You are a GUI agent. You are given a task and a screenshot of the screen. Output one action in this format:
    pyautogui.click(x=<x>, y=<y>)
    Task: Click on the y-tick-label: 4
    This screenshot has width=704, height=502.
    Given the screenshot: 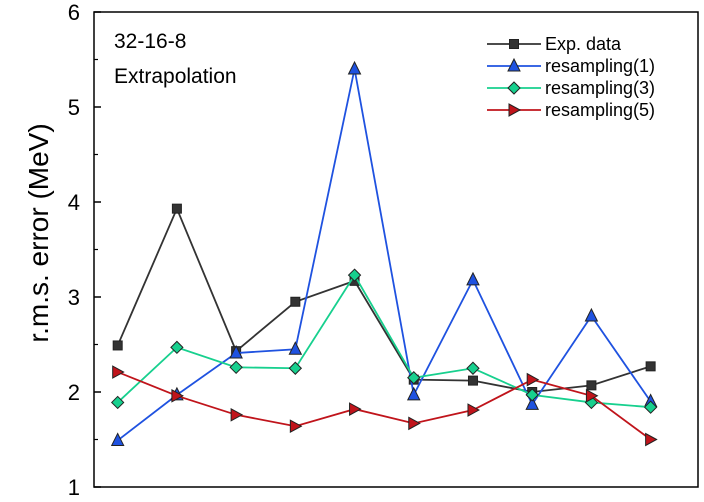 What is the action you would take?
    pyautogui.click(x=74, y=202)
    